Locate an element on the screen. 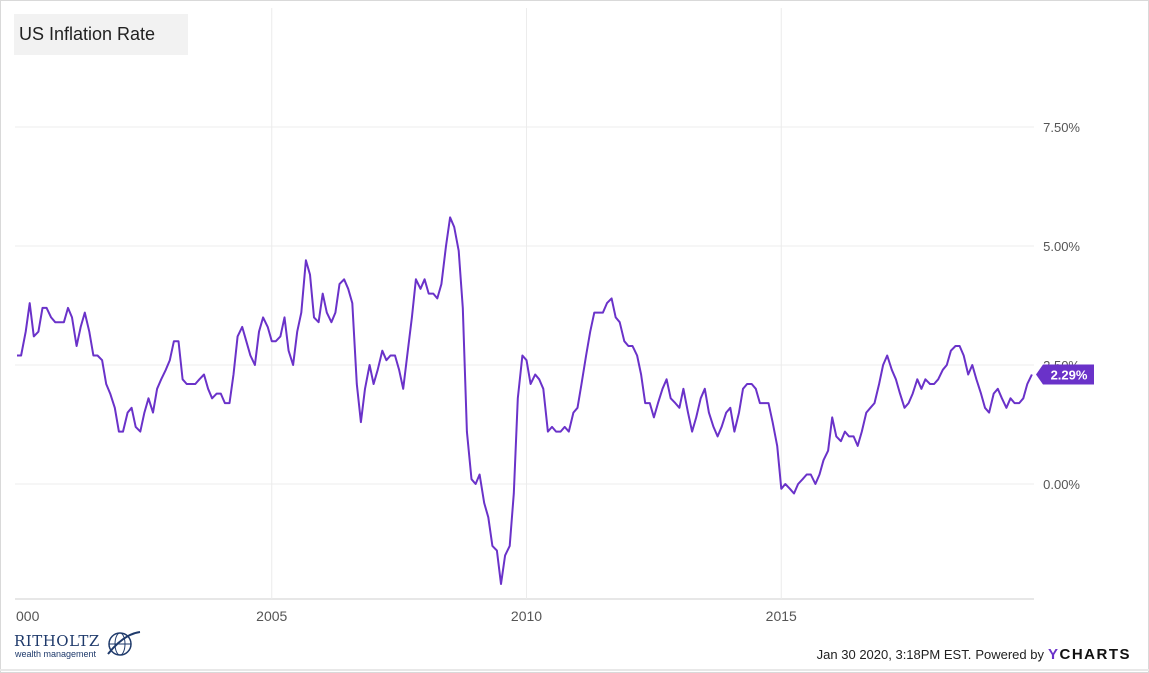  timestamp: Jan 30 2020, 3:18PM EST. is located at coordinates (894, 654).